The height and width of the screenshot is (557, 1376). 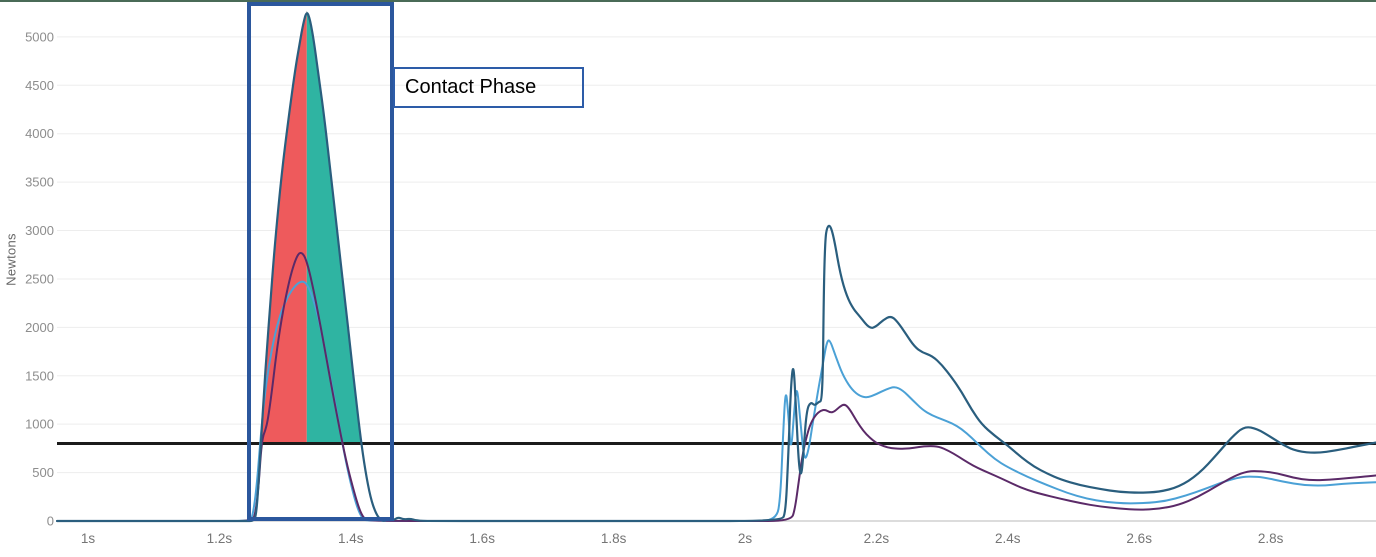 I want to click on x-tick-label: 2.2s, so click(x=877, y=538).